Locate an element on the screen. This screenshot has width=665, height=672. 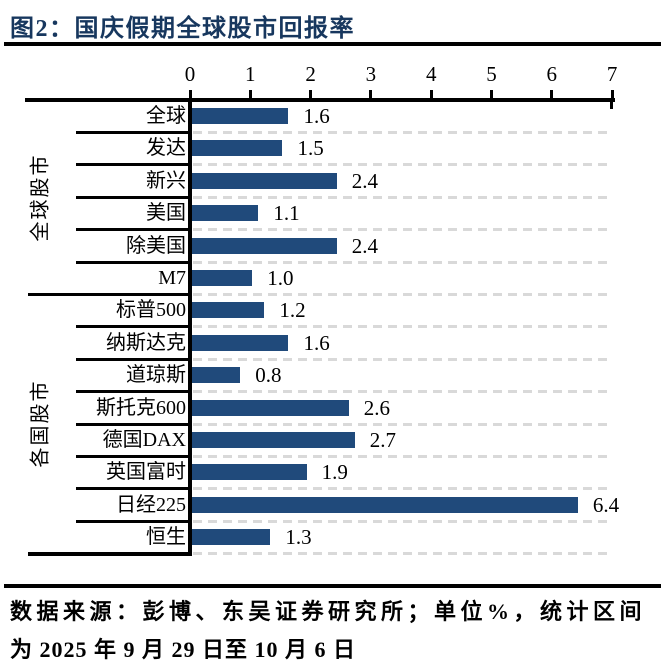
group-label-text: 各国股市 is located at coordinates (40, 423).